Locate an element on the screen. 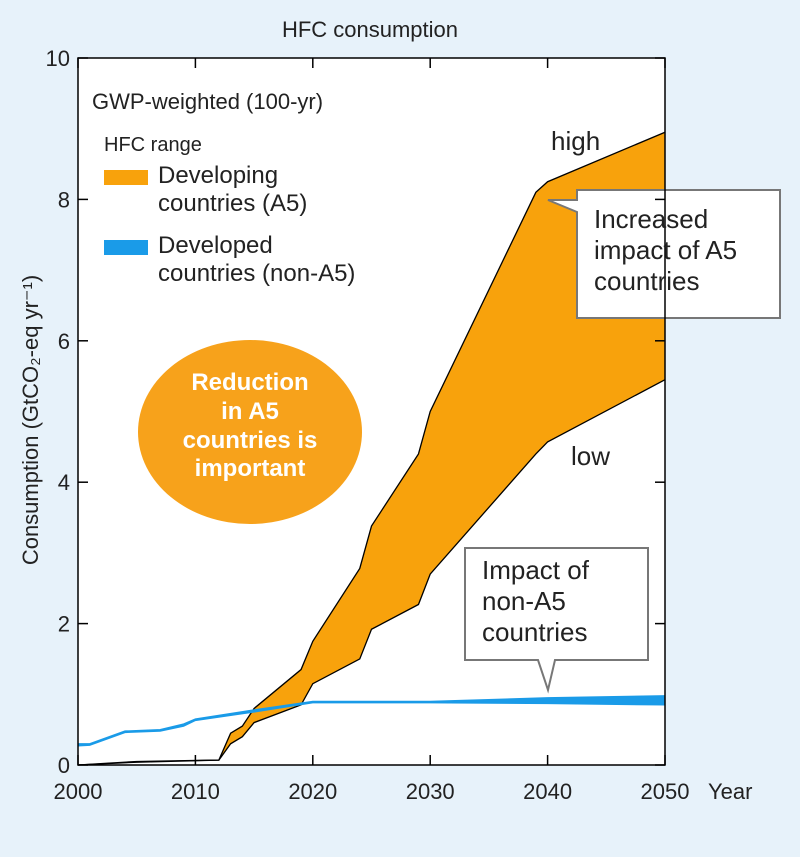 Image resolution: width=800 pixels, height=857 pixels. legend-title: HFC range is located at coordinates (153, 145).